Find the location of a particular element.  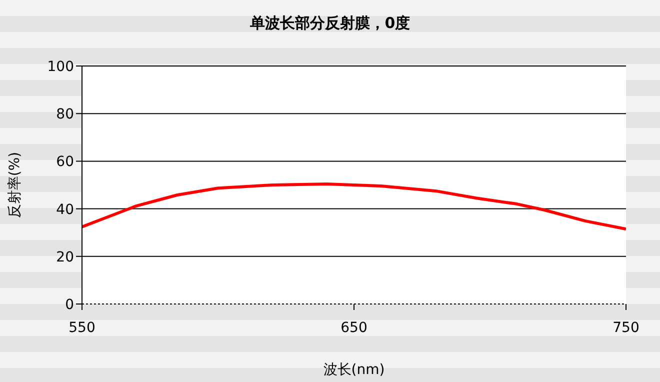

y-tick-label: 80 is located at coordinates (65, 114).